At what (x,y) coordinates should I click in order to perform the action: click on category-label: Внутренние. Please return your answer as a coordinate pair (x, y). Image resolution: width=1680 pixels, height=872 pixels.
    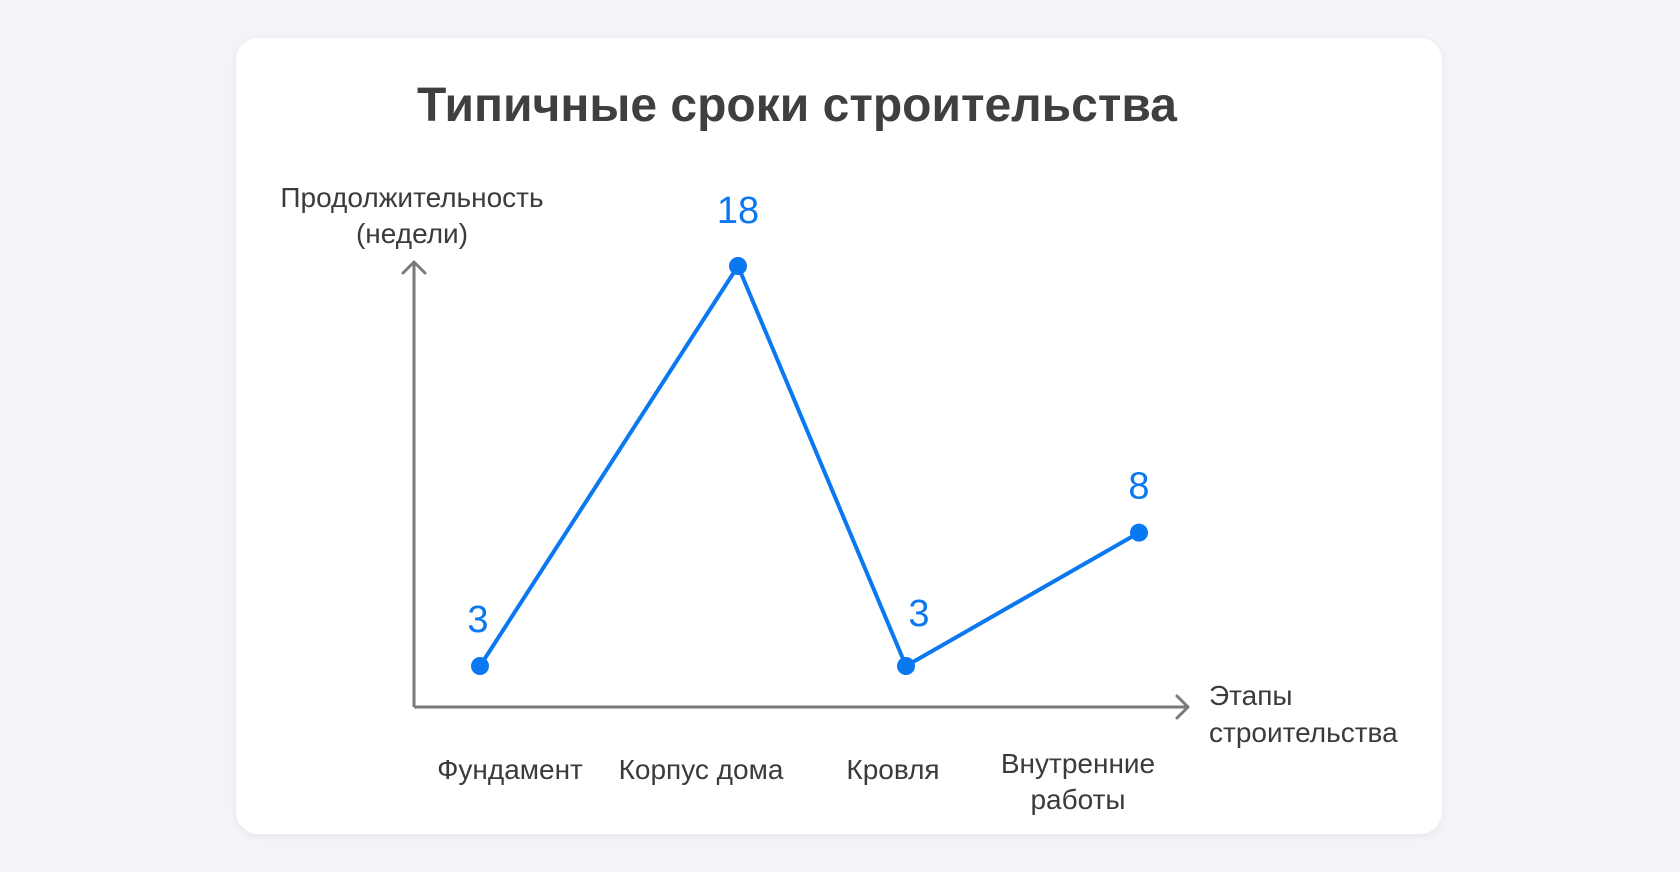
    Looking at the image, I should click on (1078, 763).